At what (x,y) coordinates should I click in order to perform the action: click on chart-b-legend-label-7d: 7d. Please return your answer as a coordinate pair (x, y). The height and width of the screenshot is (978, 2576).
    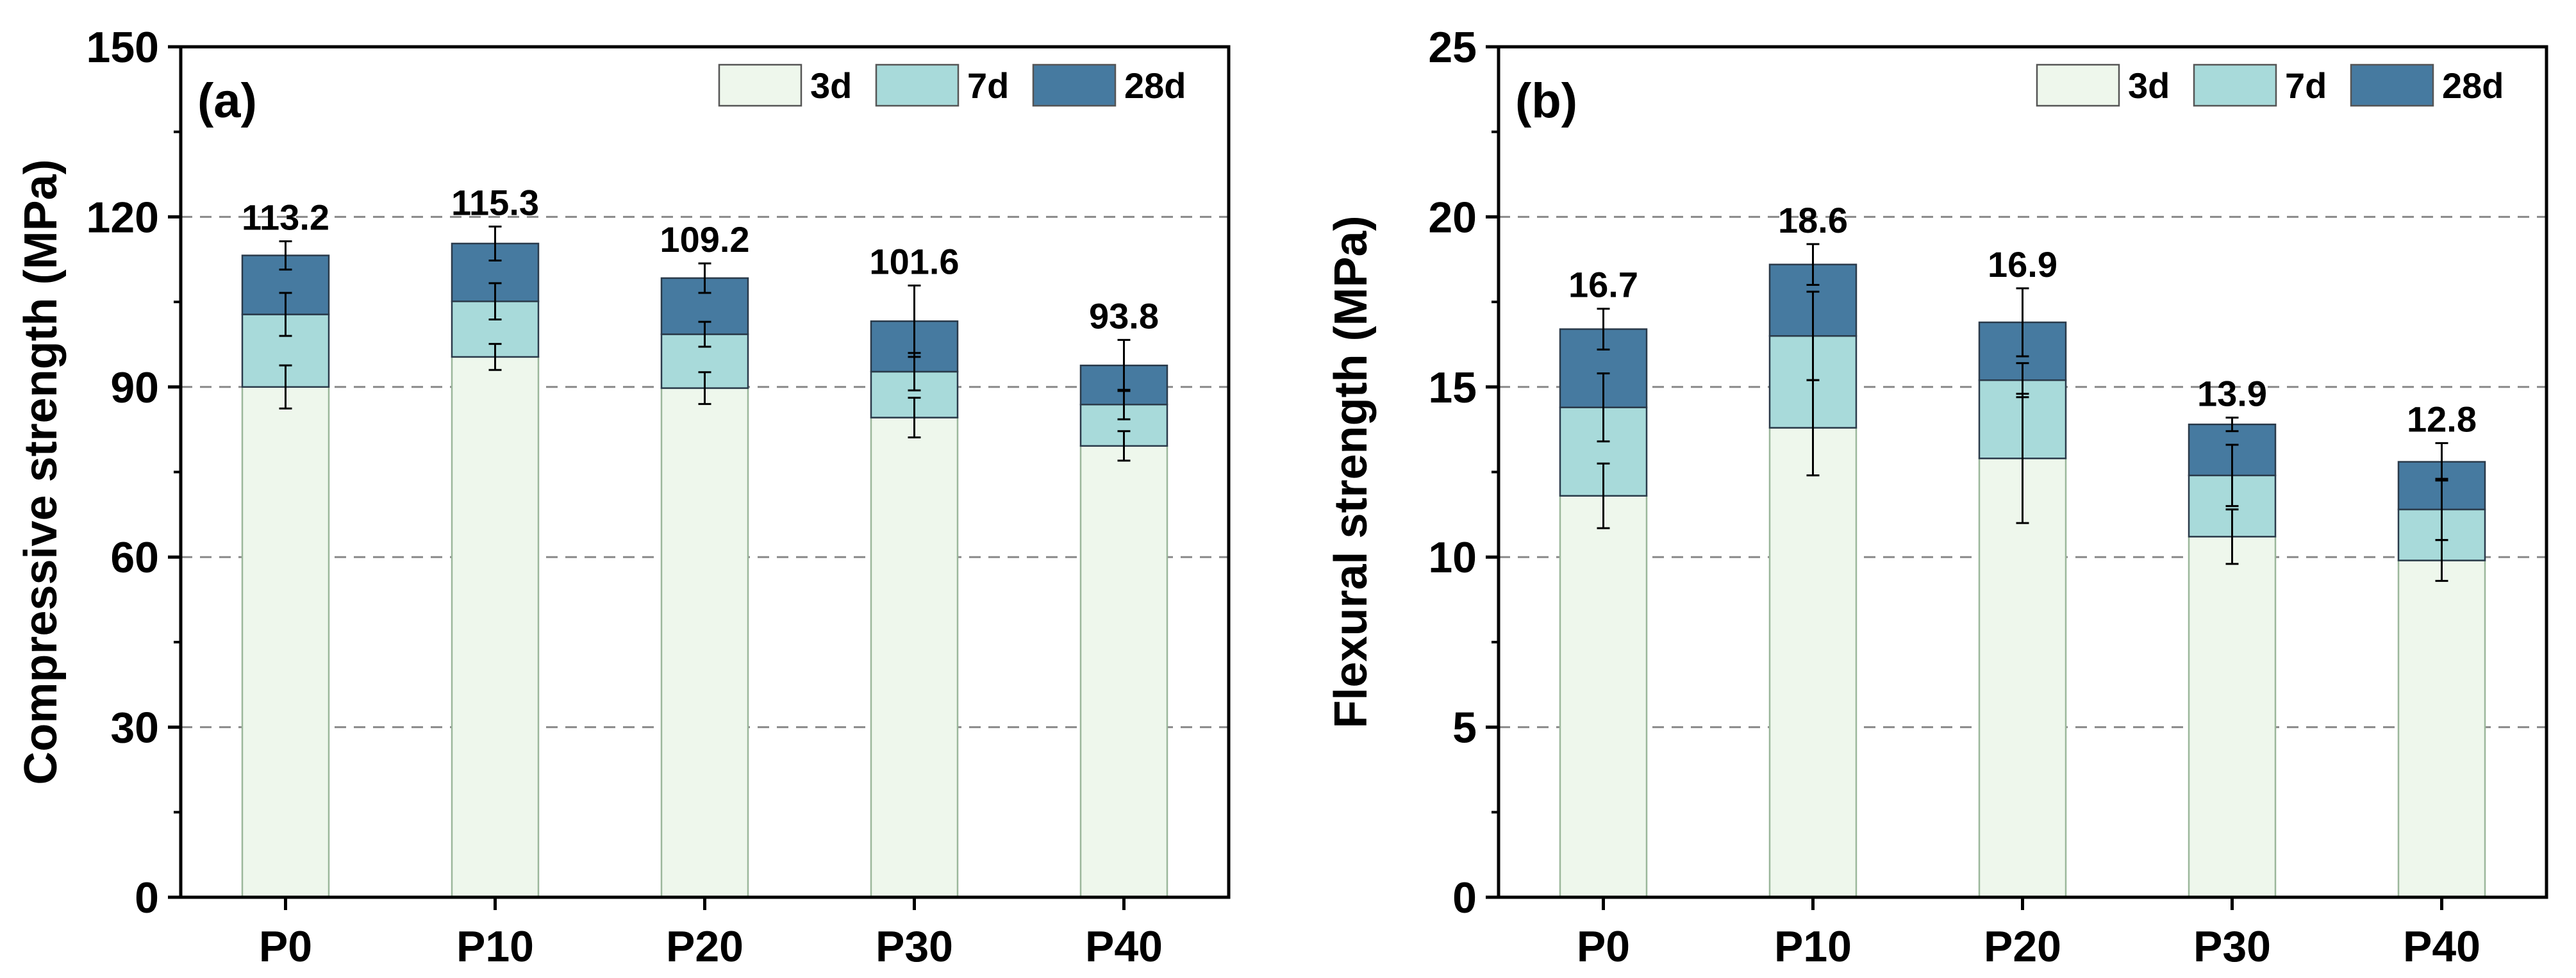
    Looking at the image, I should click on (2306, 85).